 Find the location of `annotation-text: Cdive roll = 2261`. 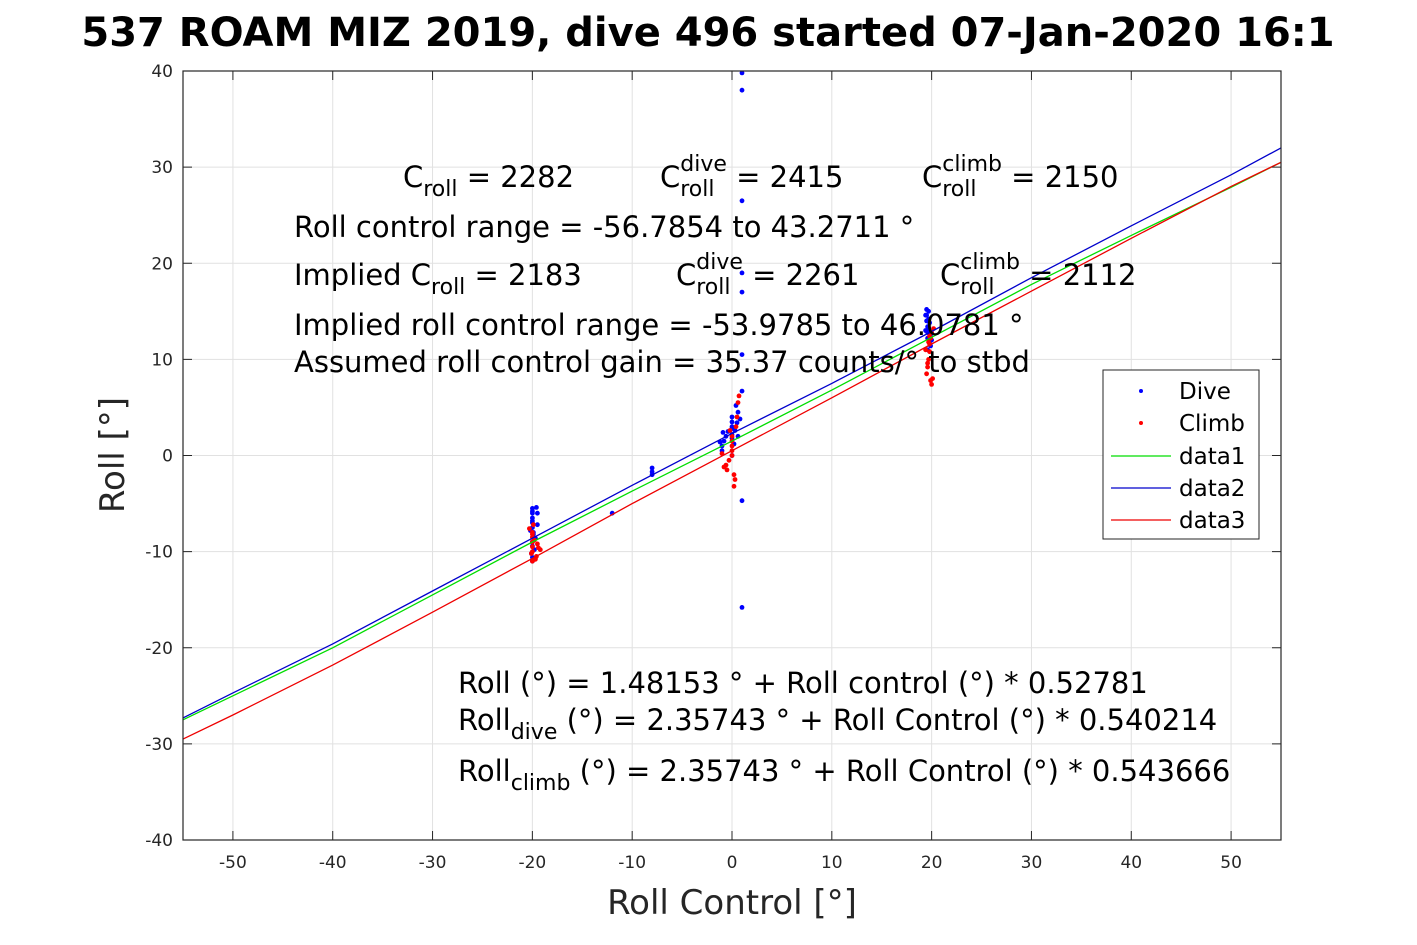

annotation-text: Cdive roll = 2261 is located at coordinates (767, 275).